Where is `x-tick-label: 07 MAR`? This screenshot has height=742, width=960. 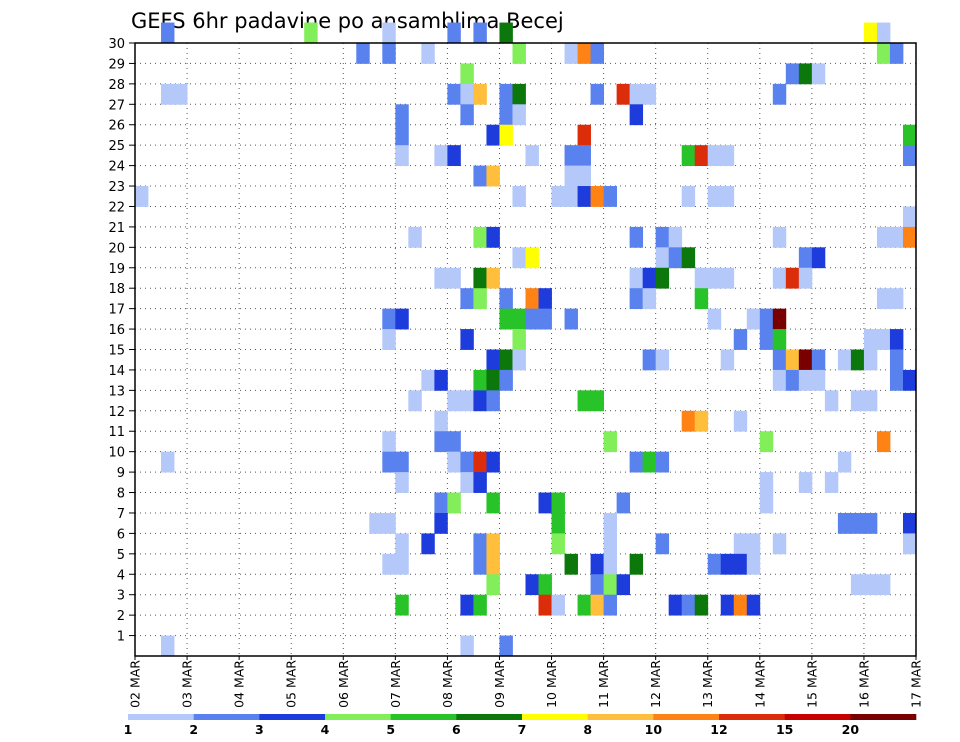 x-tick-label: 07 MAR is located at coordinates (395, 684).